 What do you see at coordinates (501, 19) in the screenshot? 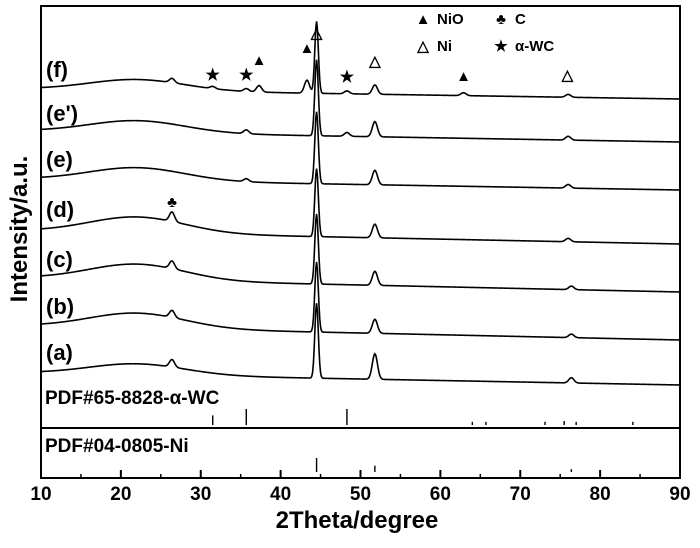
I see `legend-symbol: ♣` at bounding box center [501, 19].